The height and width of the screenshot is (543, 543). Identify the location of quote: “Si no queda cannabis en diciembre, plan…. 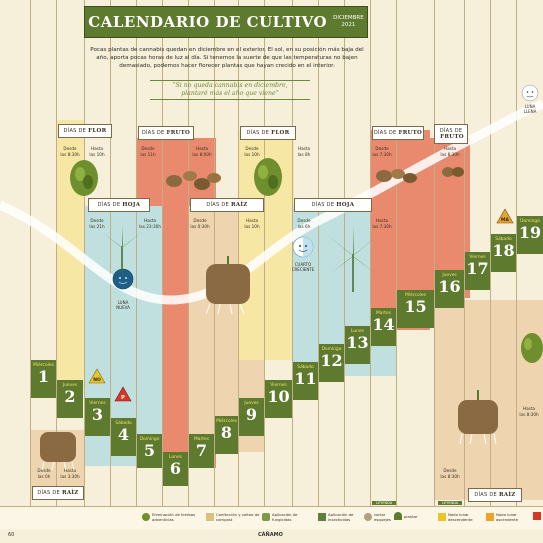
(230, 90).